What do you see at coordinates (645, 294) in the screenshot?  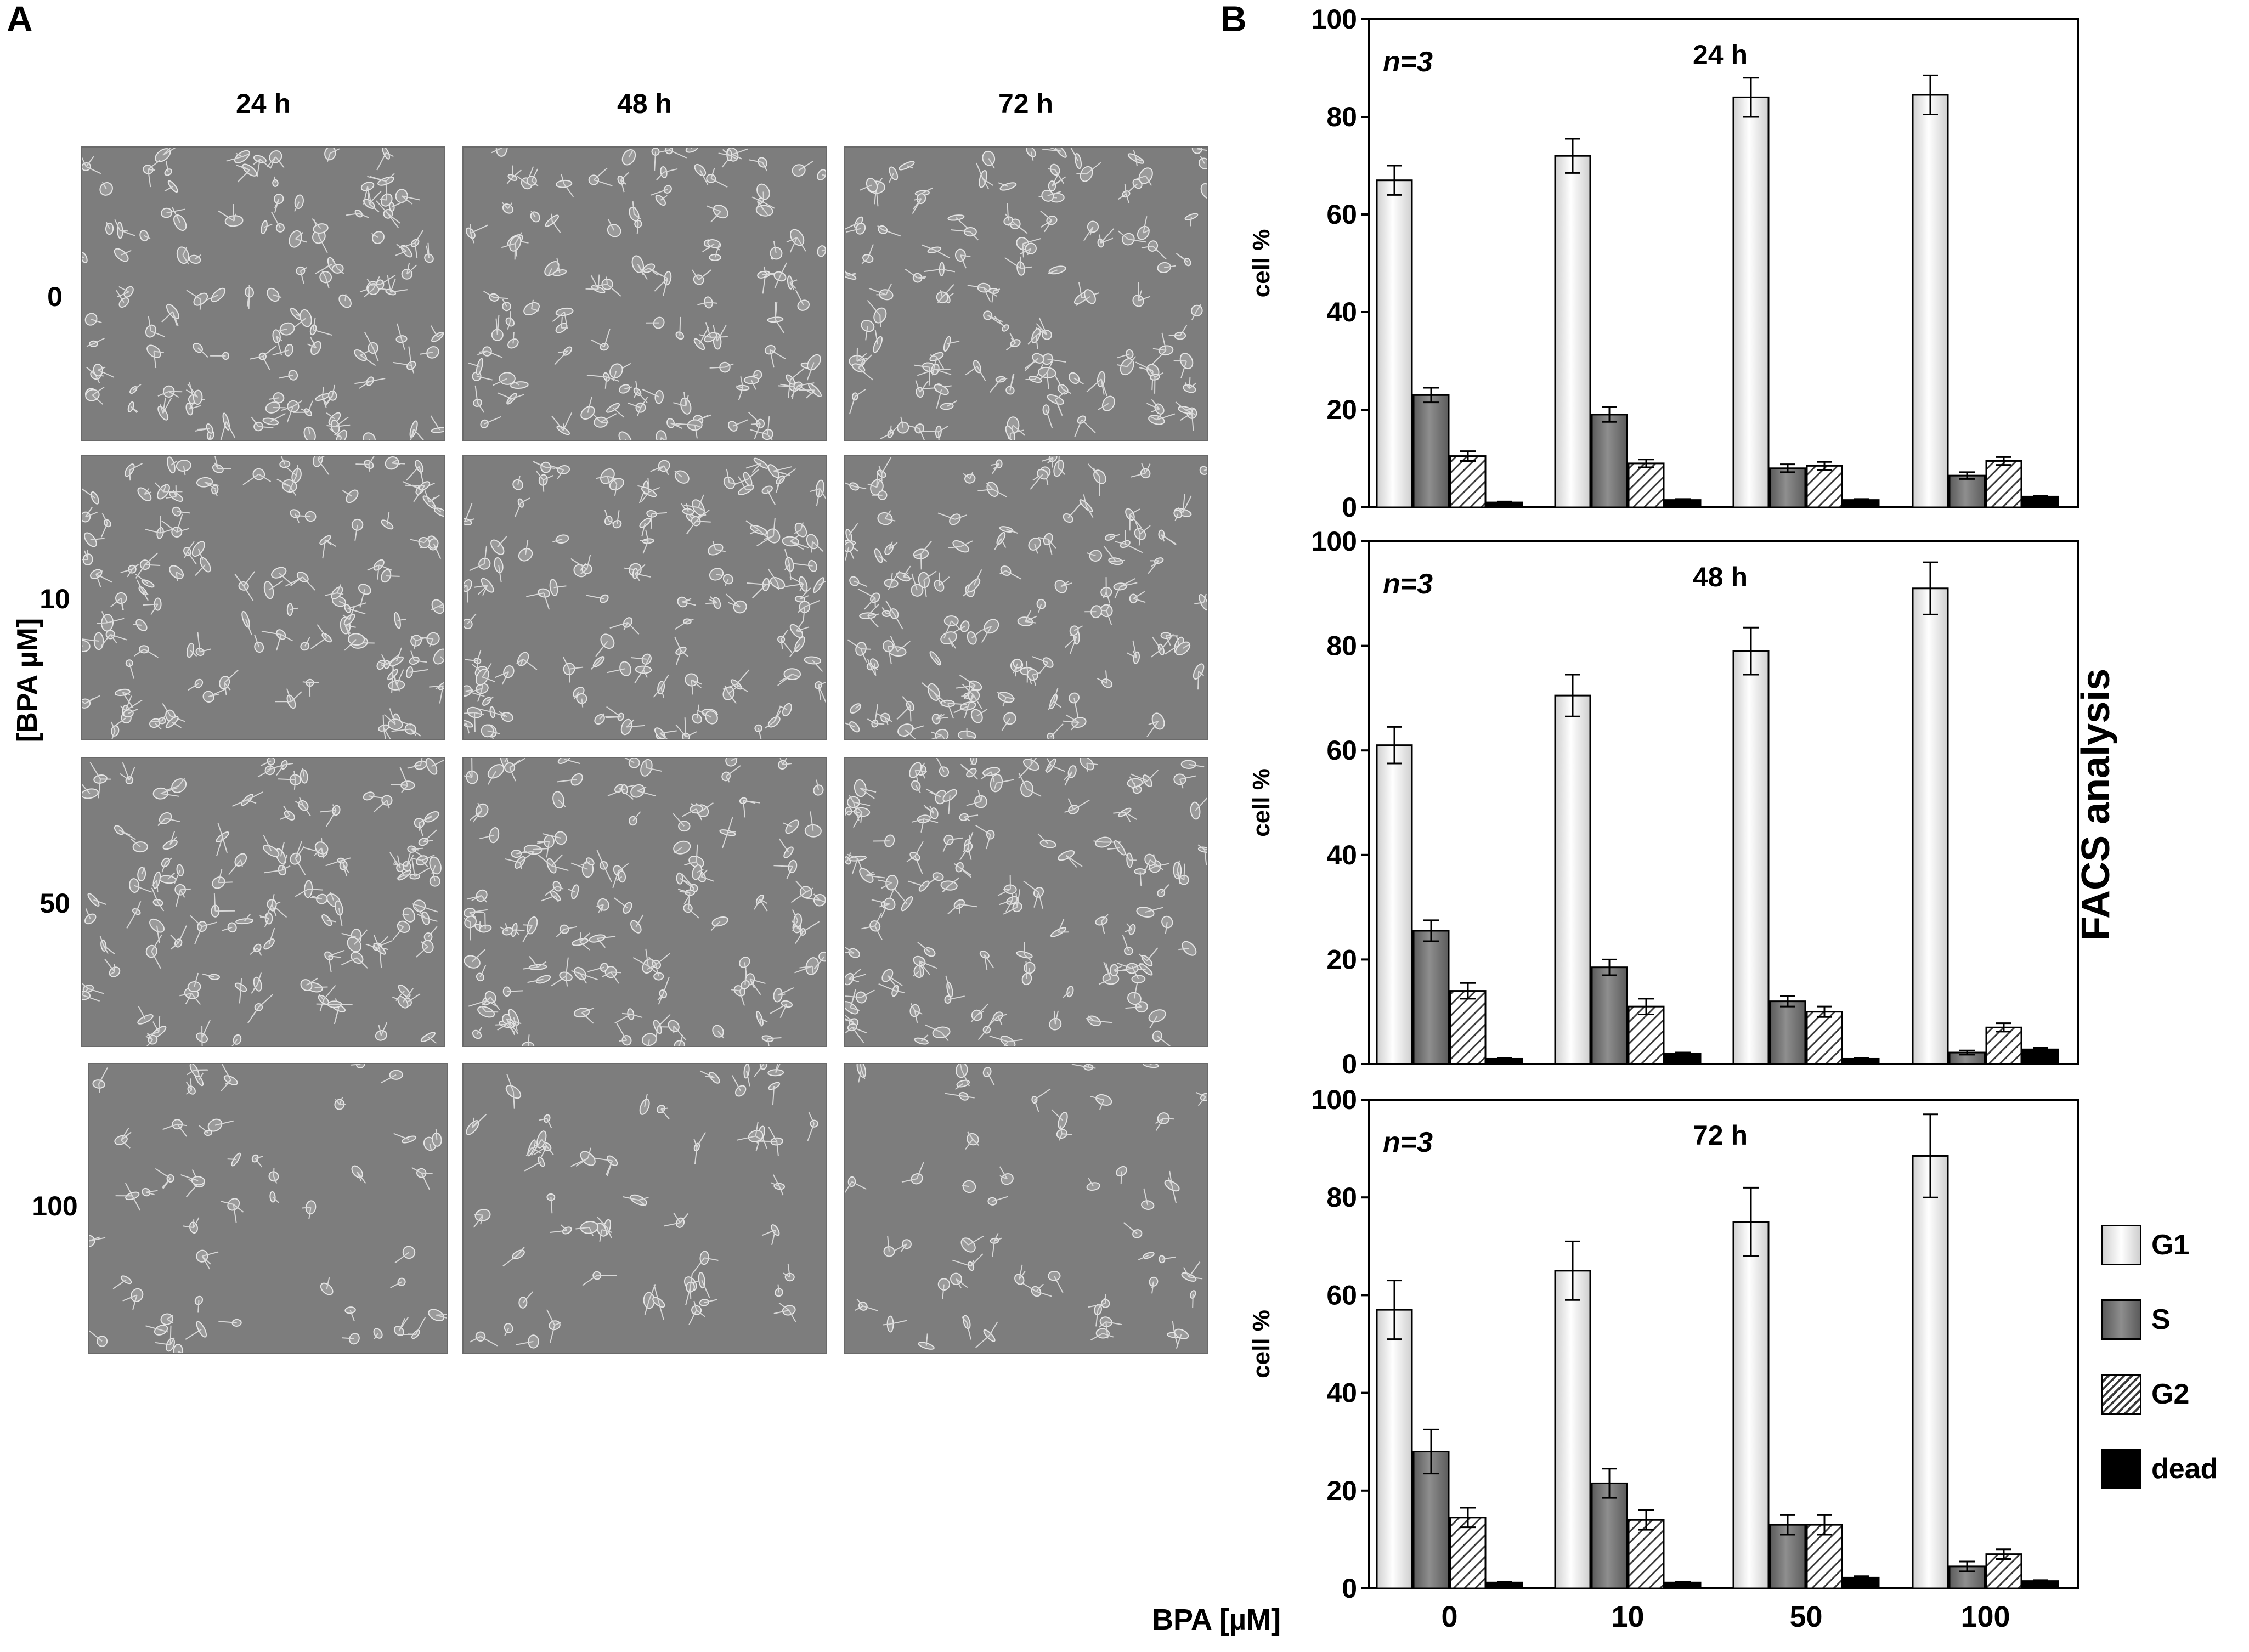 I see `micrograph-texture` at bounding box center [645, 294].